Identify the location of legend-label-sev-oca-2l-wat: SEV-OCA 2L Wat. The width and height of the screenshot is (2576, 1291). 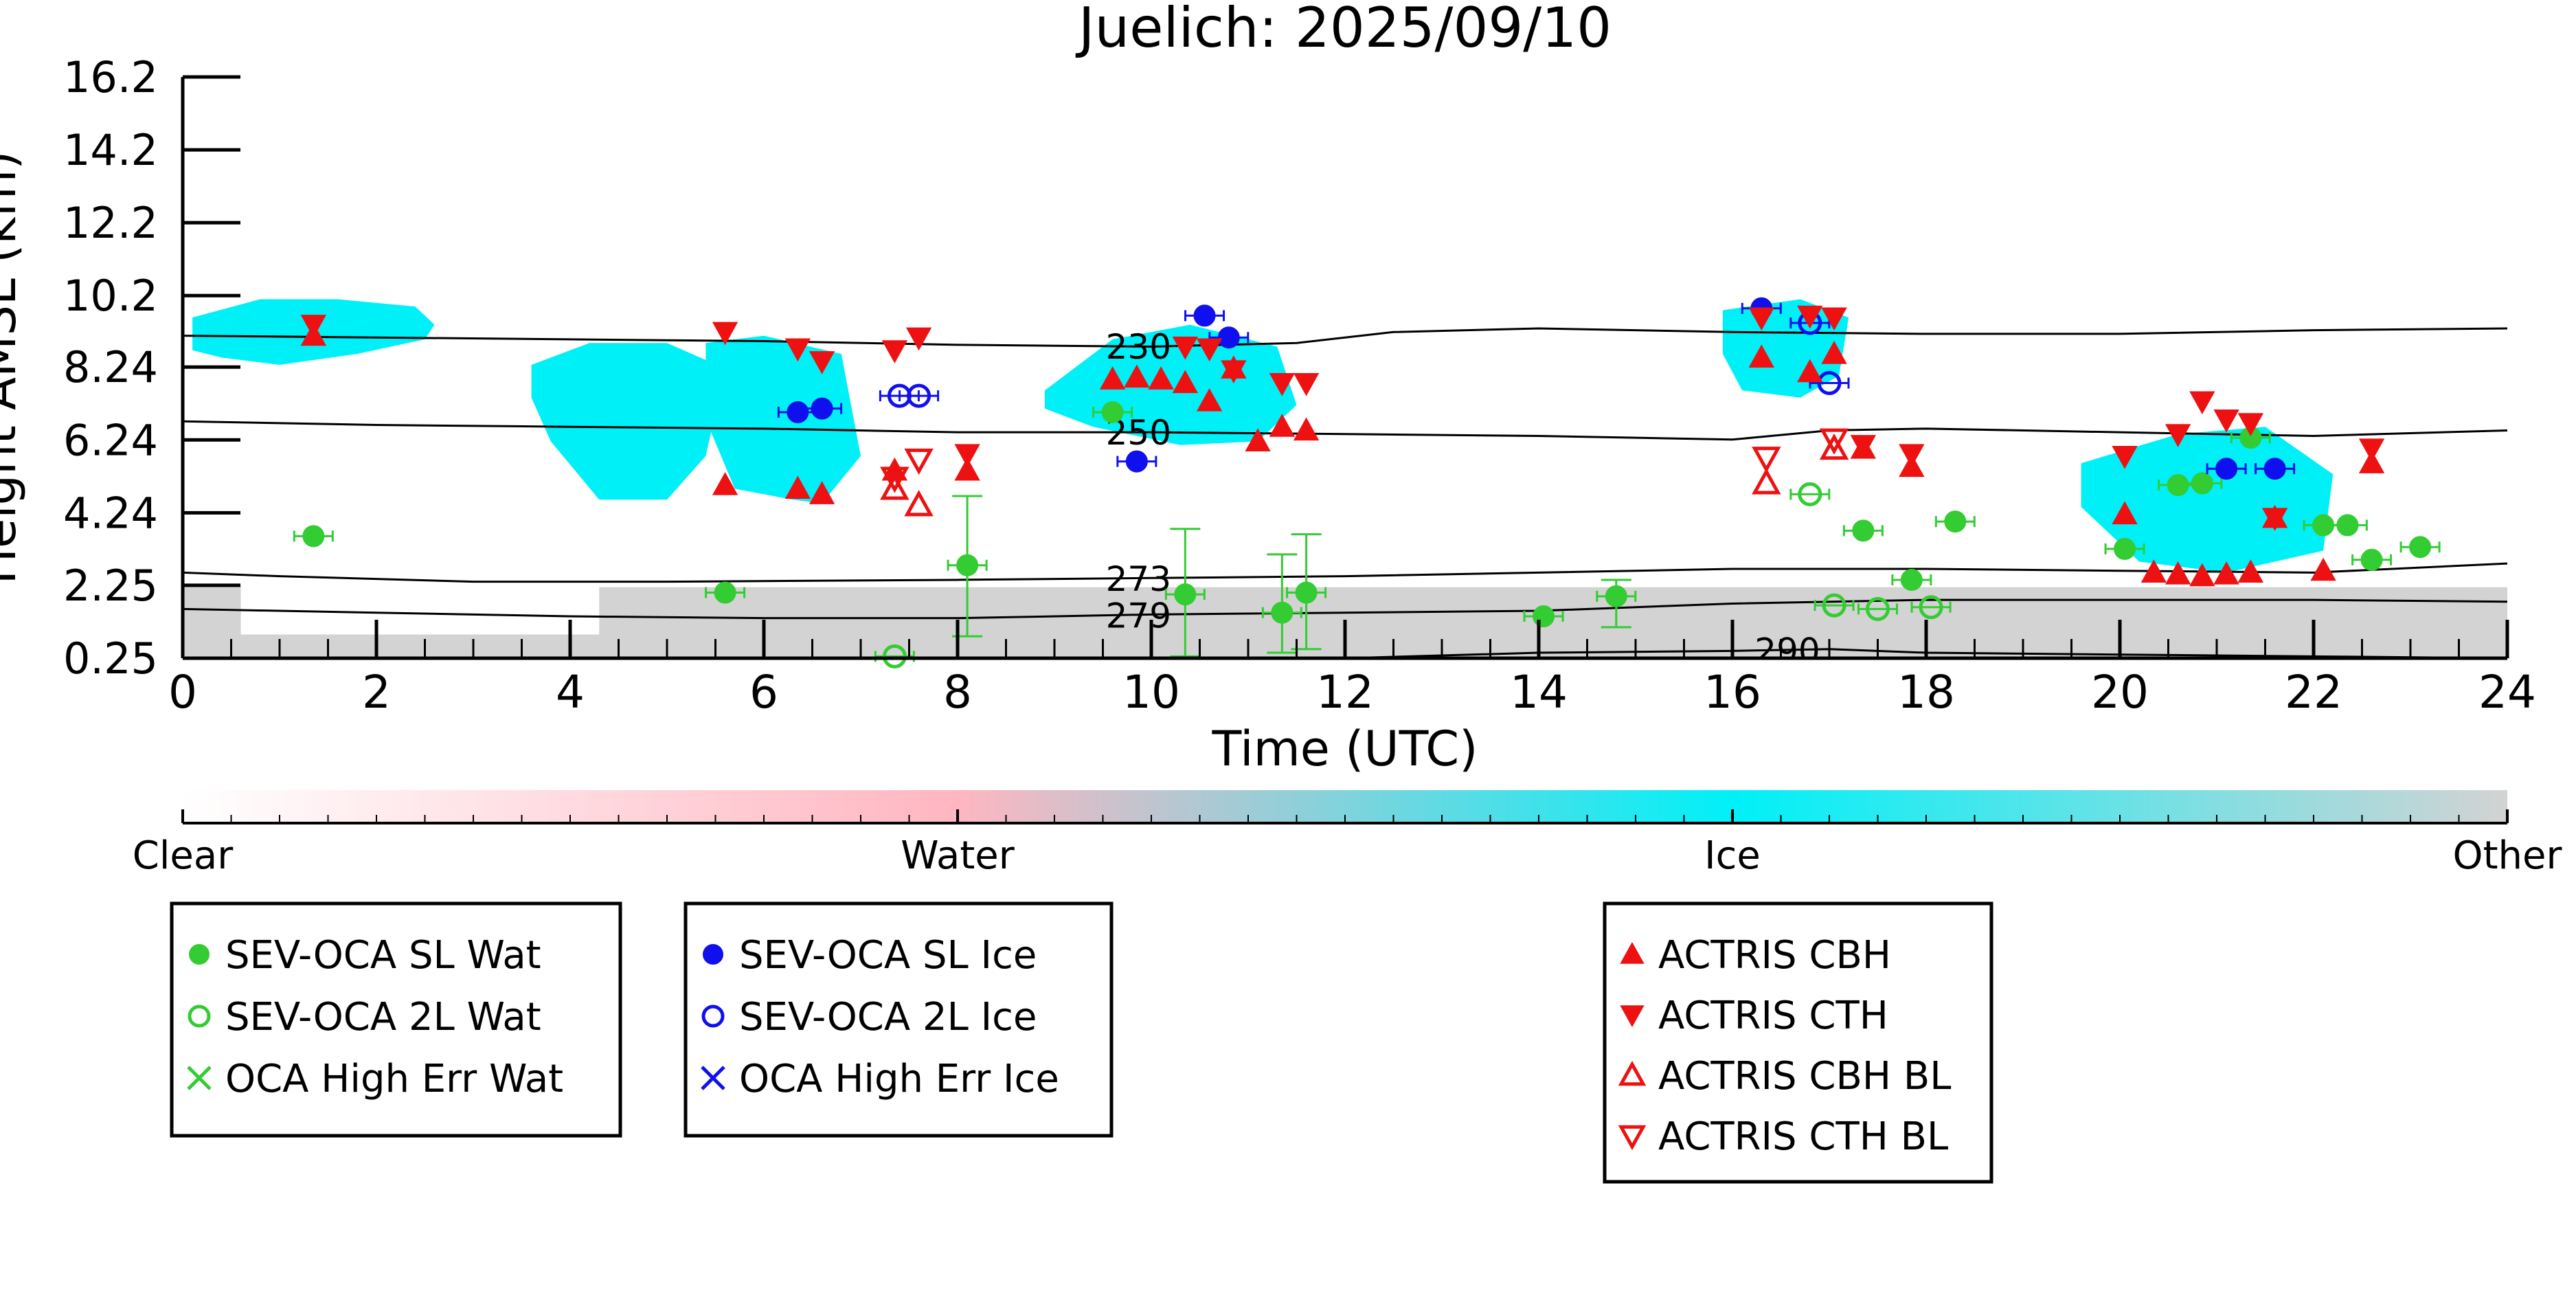
(383, 1017).